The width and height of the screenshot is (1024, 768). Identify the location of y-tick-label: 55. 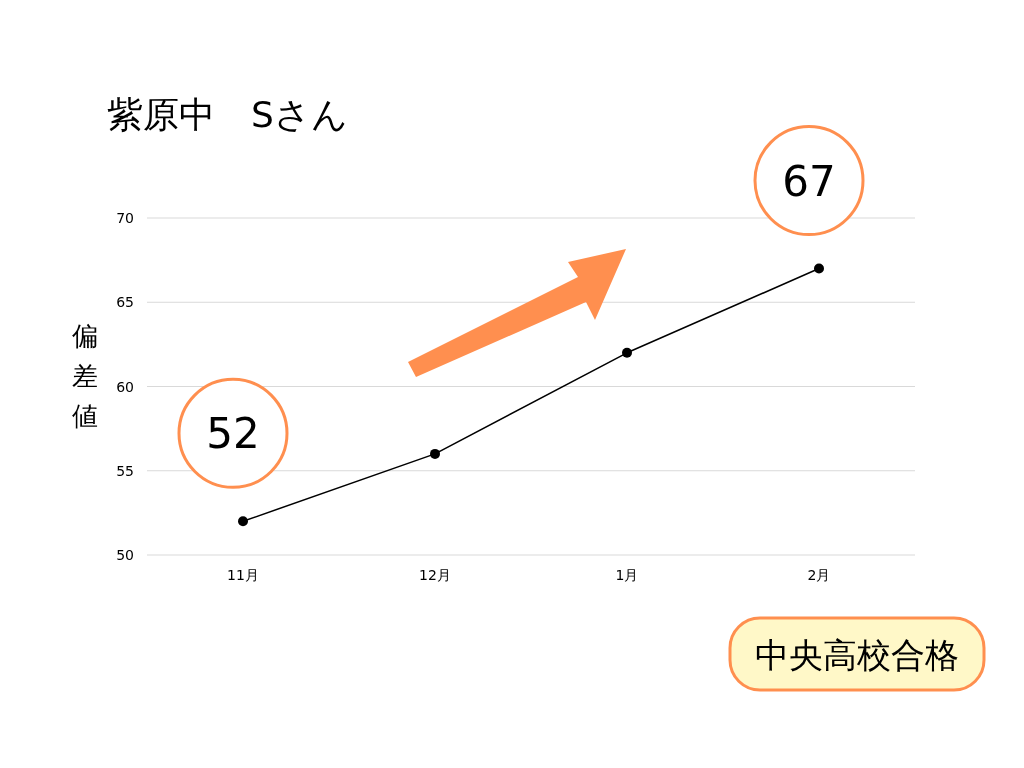
(125, 470).